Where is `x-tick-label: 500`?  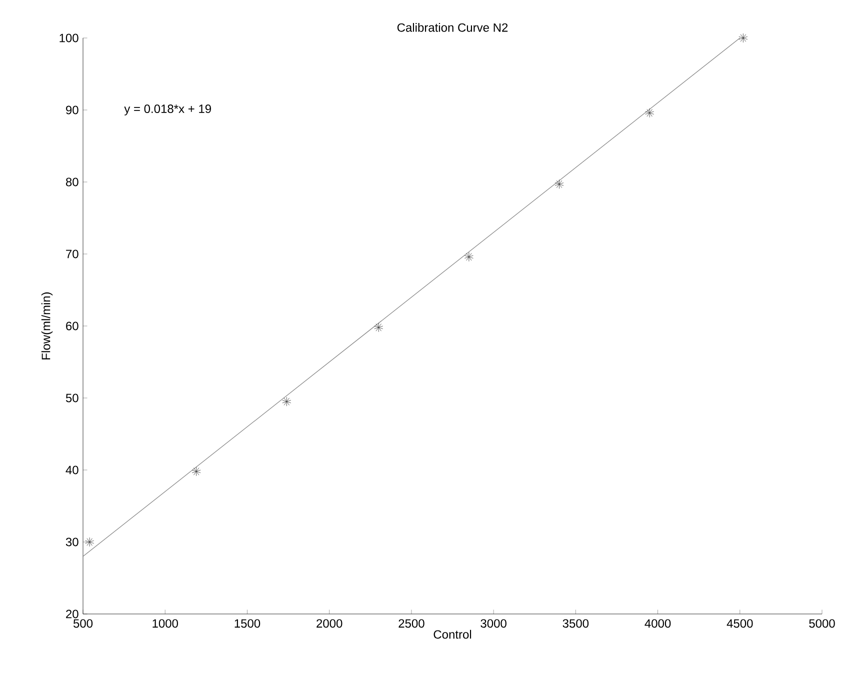
x-tick-label: 500 is located at coordinates (83, 623).